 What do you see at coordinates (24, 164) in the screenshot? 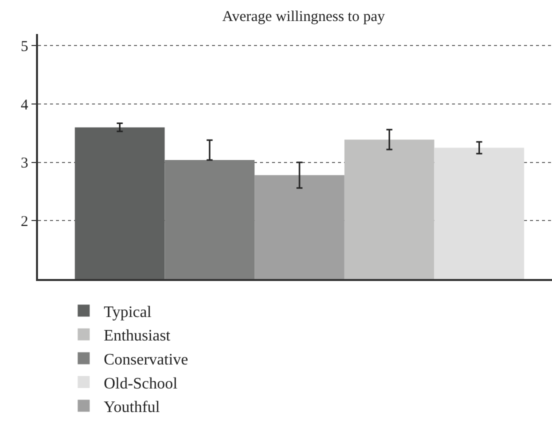
I see `y-tick-label: 3` at bounding box center [24, 164].